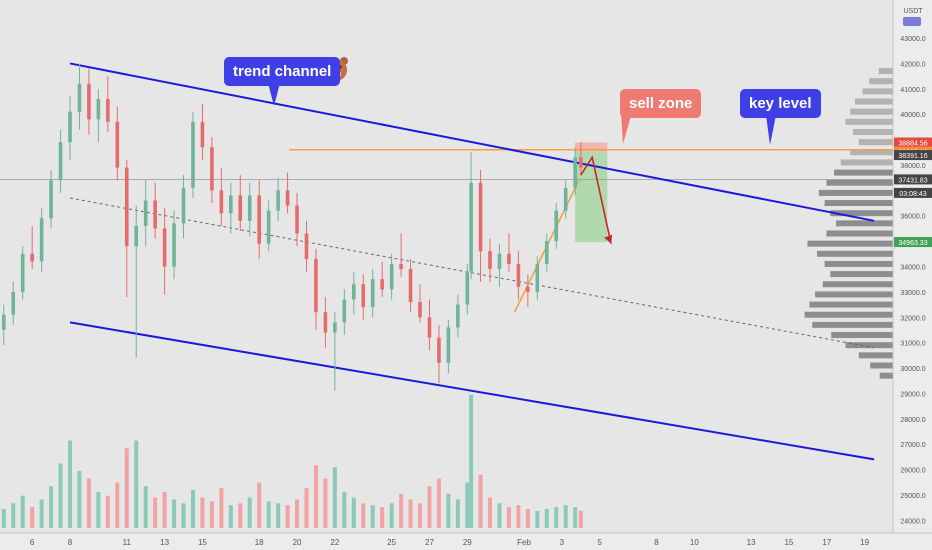 The width and height of the screenshot is (932, 550). What do you see at coordinates (127, 542) in the screenshot?
I see `time-tick-label: 11` at bounding box center [127, 542].